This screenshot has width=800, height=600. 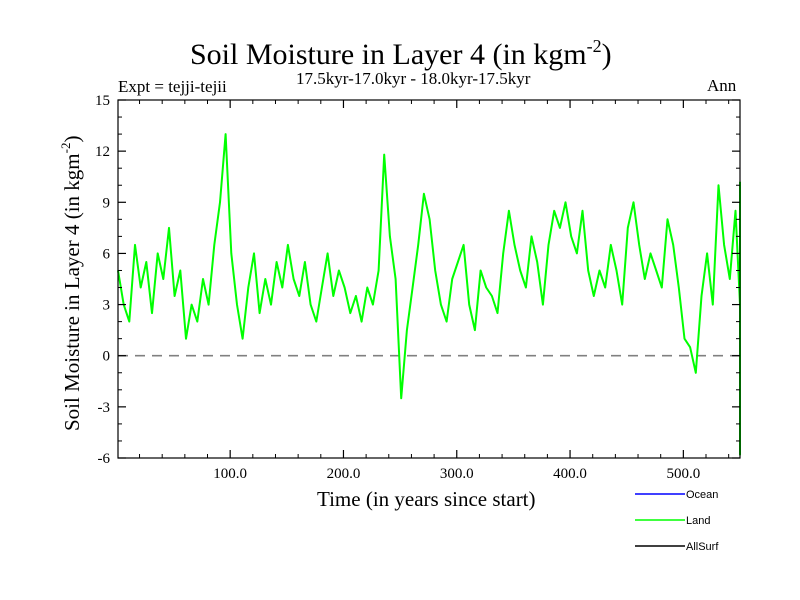 What do you see at coordinates (570, 474) in the screenshot?
I see `x-tick-label: 400.0` at bounding box center [570, 474].